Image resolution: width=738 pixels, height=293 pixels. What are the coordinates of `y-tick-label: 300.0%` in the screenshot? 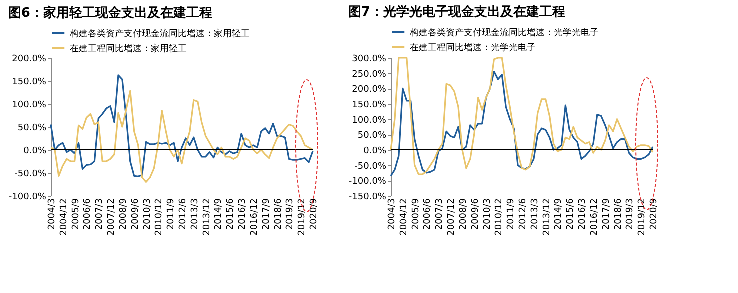 It's located at (369, 59).